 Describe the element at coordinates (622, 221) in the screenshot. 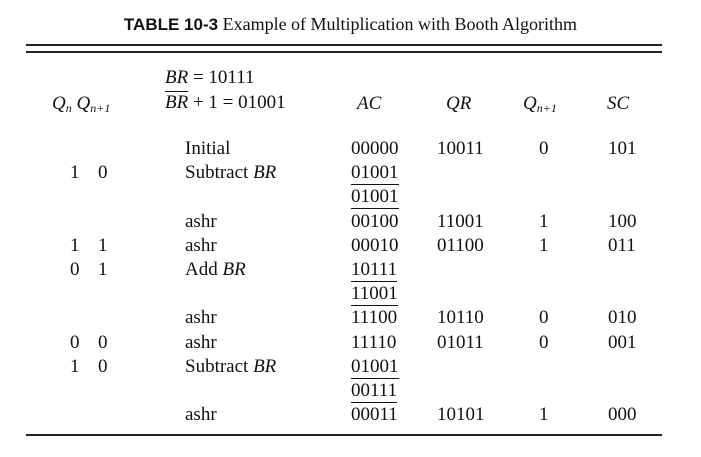

I see `row-3-sc: 100` at that location.